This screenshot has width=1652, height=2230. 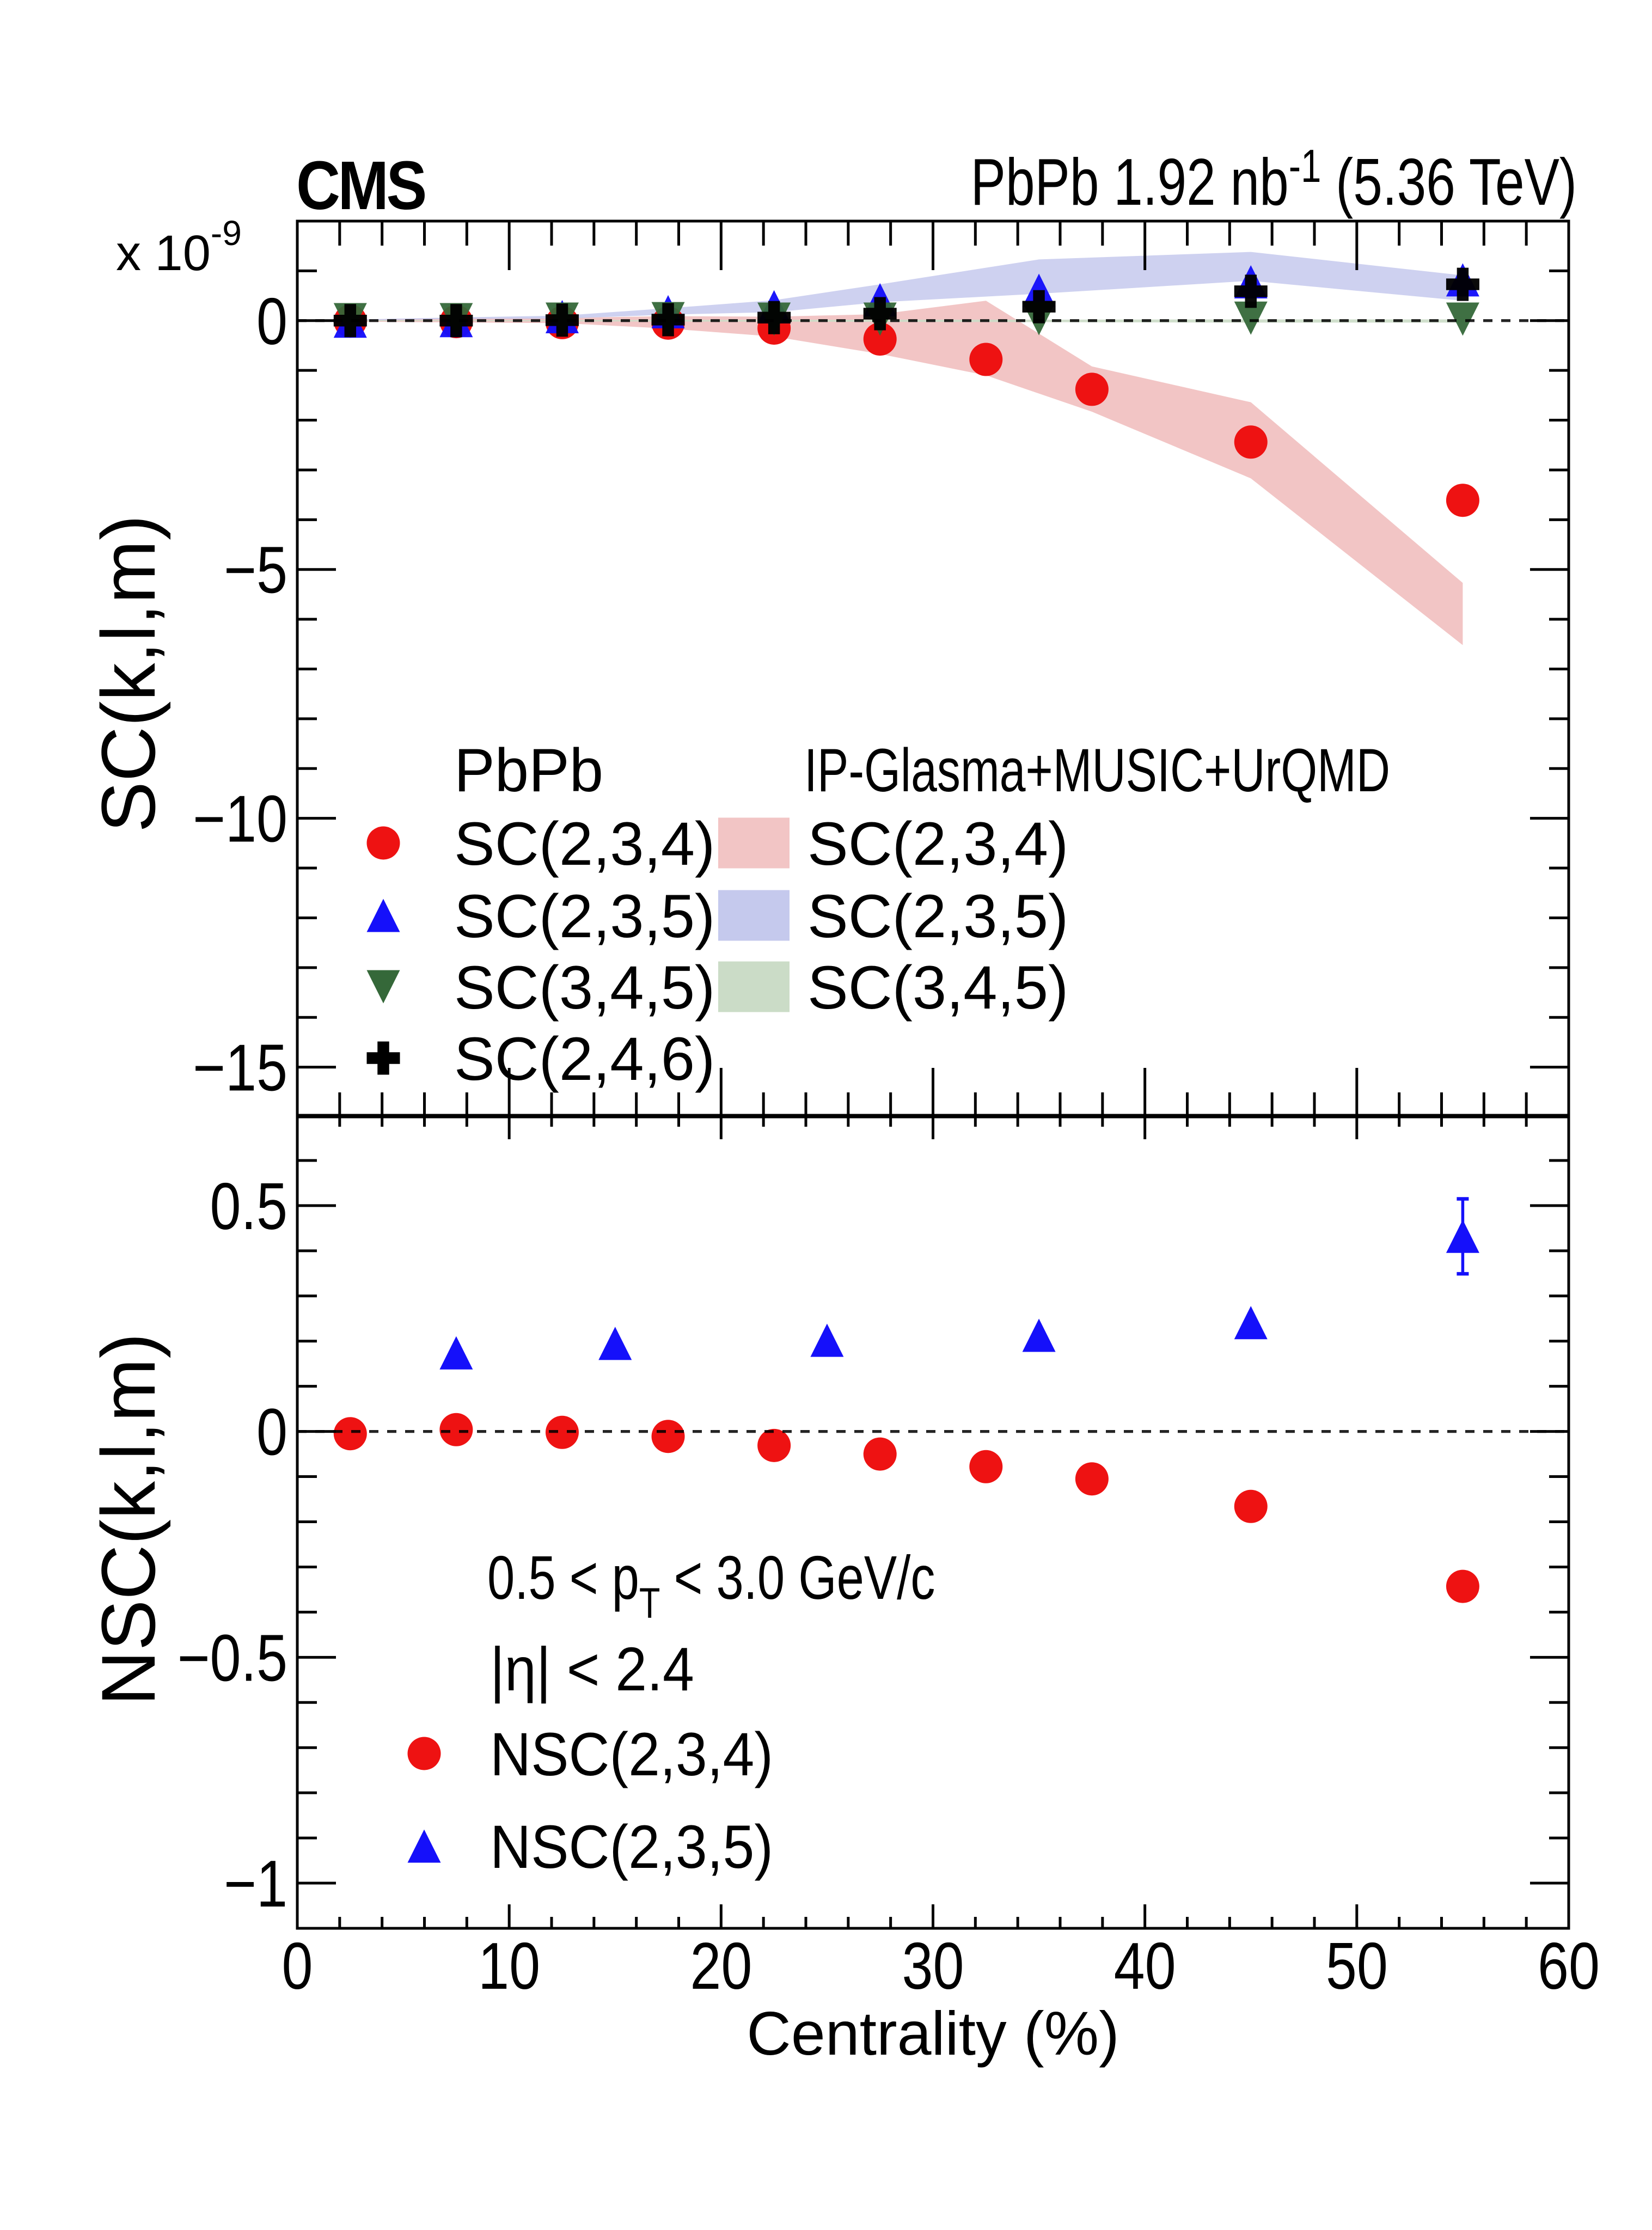 I want to click on experiment-label: CMS, so click(x=360, y=186).